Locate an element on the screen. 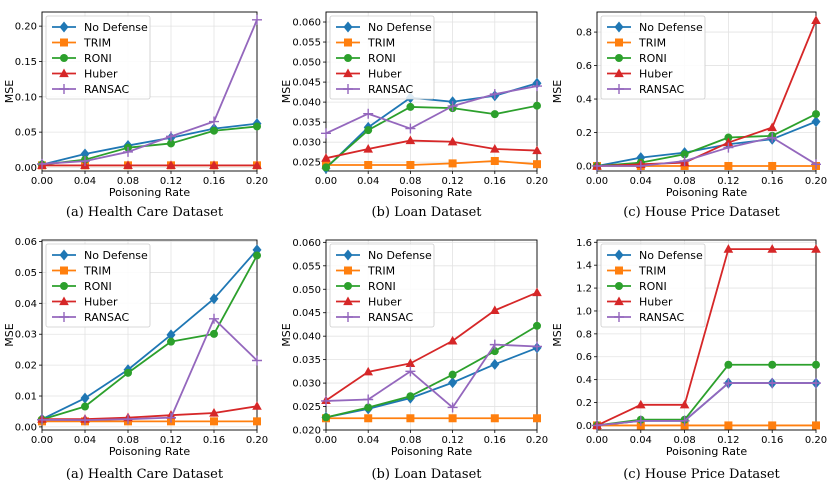 Image resolution: width=831 pixels, height=492 pixels. y-axis-label: MSE is located at coordinates (9, 334).